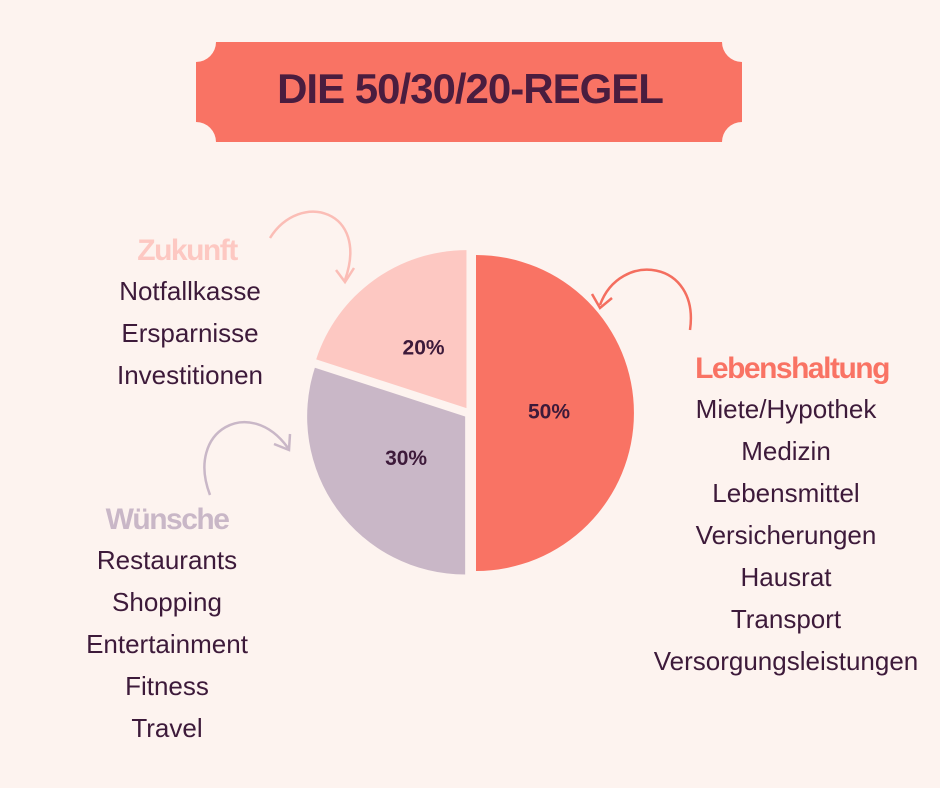 The image size is (940, 788). I want to click on group-item: Hausrat, so click(786, 577).